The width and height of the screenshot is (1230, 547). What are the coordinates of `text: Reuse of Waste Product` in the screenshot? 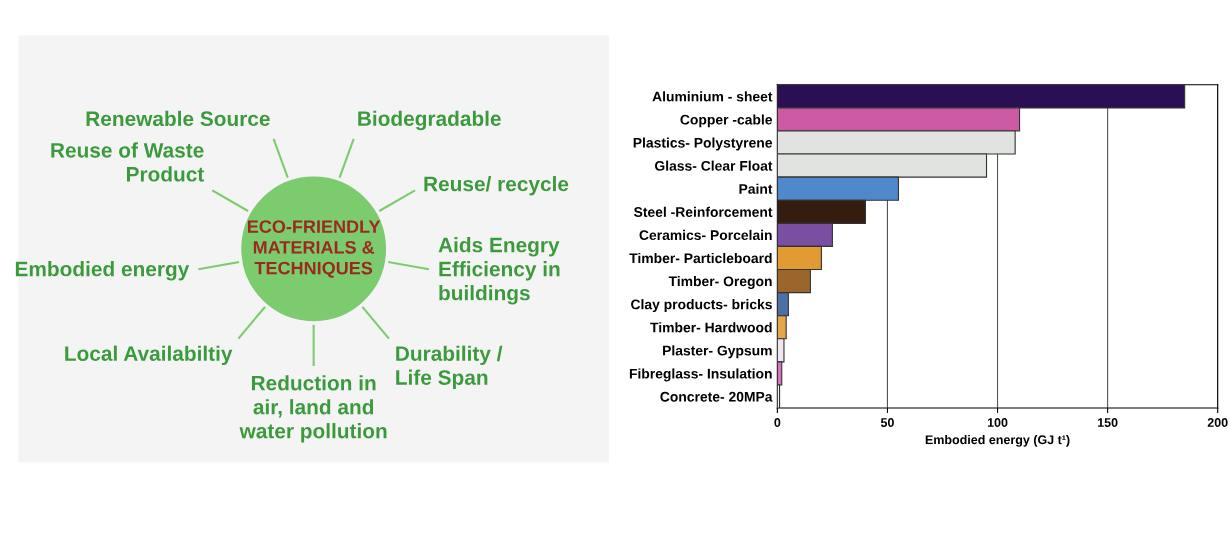 It's located at (128, 162).